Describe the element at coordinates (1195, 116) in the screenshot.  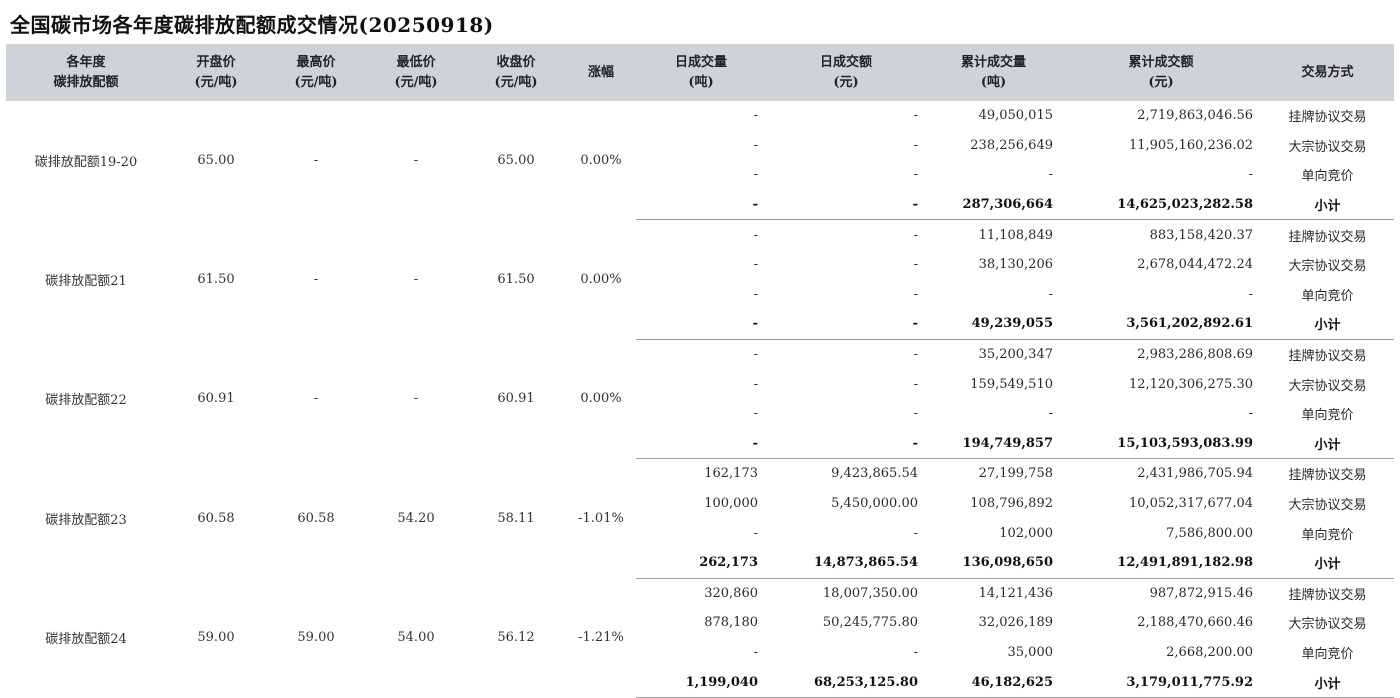
I see `cumulative-amount: 2,719,863,046.56` at that location.